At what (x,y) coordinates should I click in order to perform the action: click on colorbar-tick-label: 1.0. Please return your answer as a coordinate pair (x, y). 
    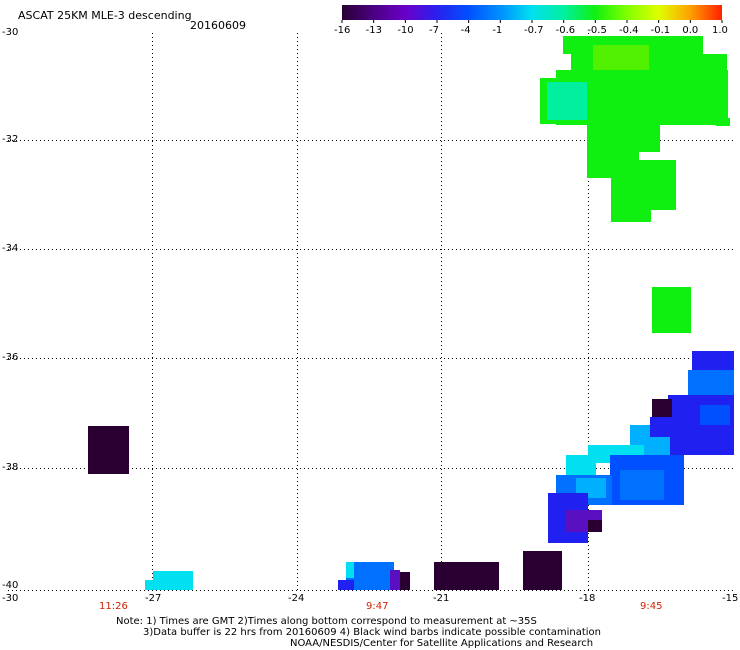
    Looking at the image, I should click on (720, 30).